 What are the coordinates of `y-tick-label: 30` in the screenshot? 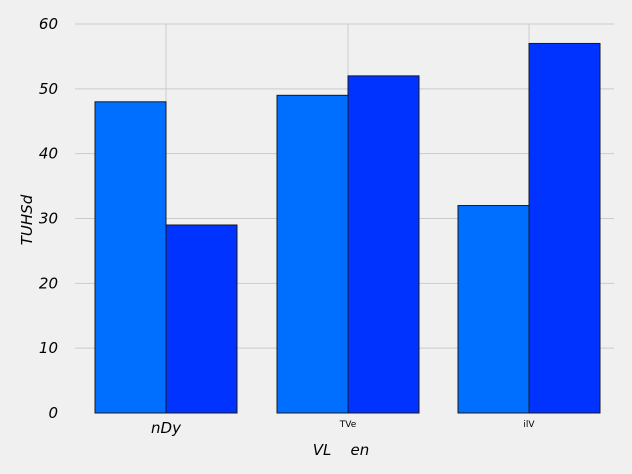 It's located at (48, 219).